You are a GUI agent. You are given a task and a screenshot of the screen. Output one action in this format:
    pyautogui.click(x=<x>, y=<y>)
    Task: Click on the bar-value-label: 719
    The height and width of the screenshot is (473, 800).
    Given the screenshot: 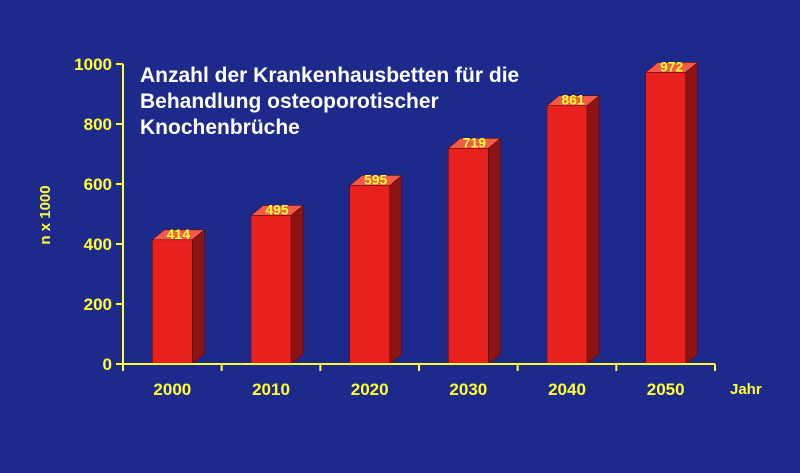 What is the action you would take?
    pyautogui.click(x=475, y=142)
    